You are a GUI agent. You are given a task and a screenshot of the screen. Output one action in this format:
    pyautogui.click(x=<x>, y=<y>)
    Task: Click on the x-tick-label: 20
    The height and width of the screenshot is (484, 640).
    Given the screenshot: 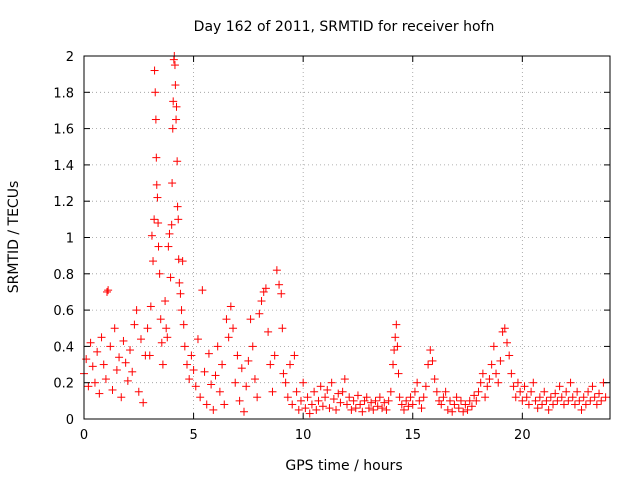 What is the action you would take?
    pyautogui.click(x=522, y=435)
    